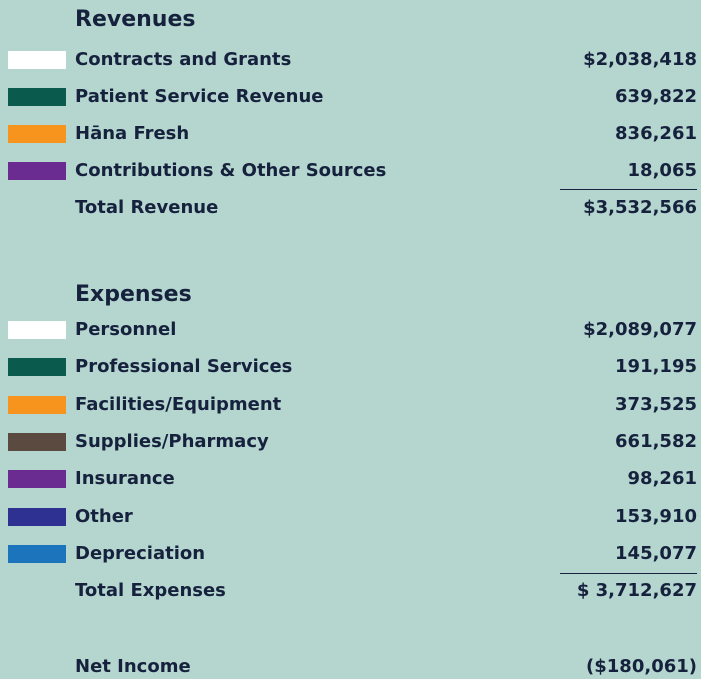 The width and height of the screenshot is (701, 679). Describe the element at coordinates (172, 441) in the screenshot. I see `row-label: Supplies/Pharmacy` at that location.